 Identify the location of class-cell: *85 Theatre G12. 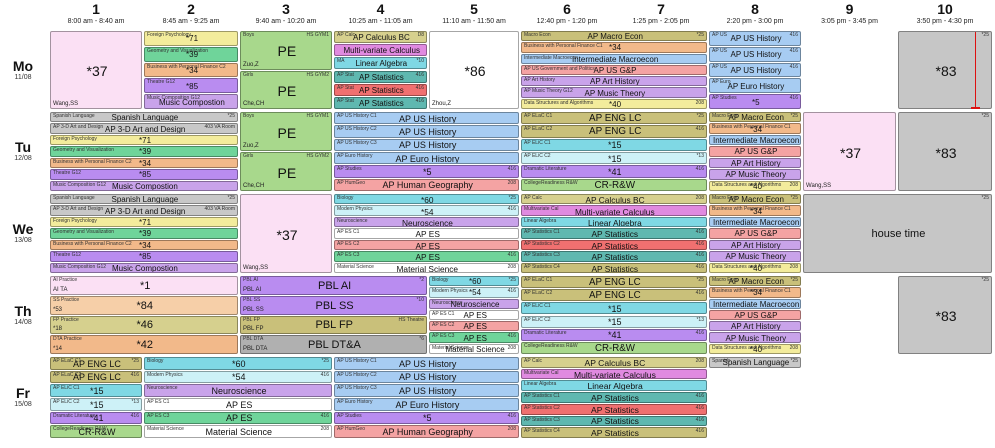
(144, 174).